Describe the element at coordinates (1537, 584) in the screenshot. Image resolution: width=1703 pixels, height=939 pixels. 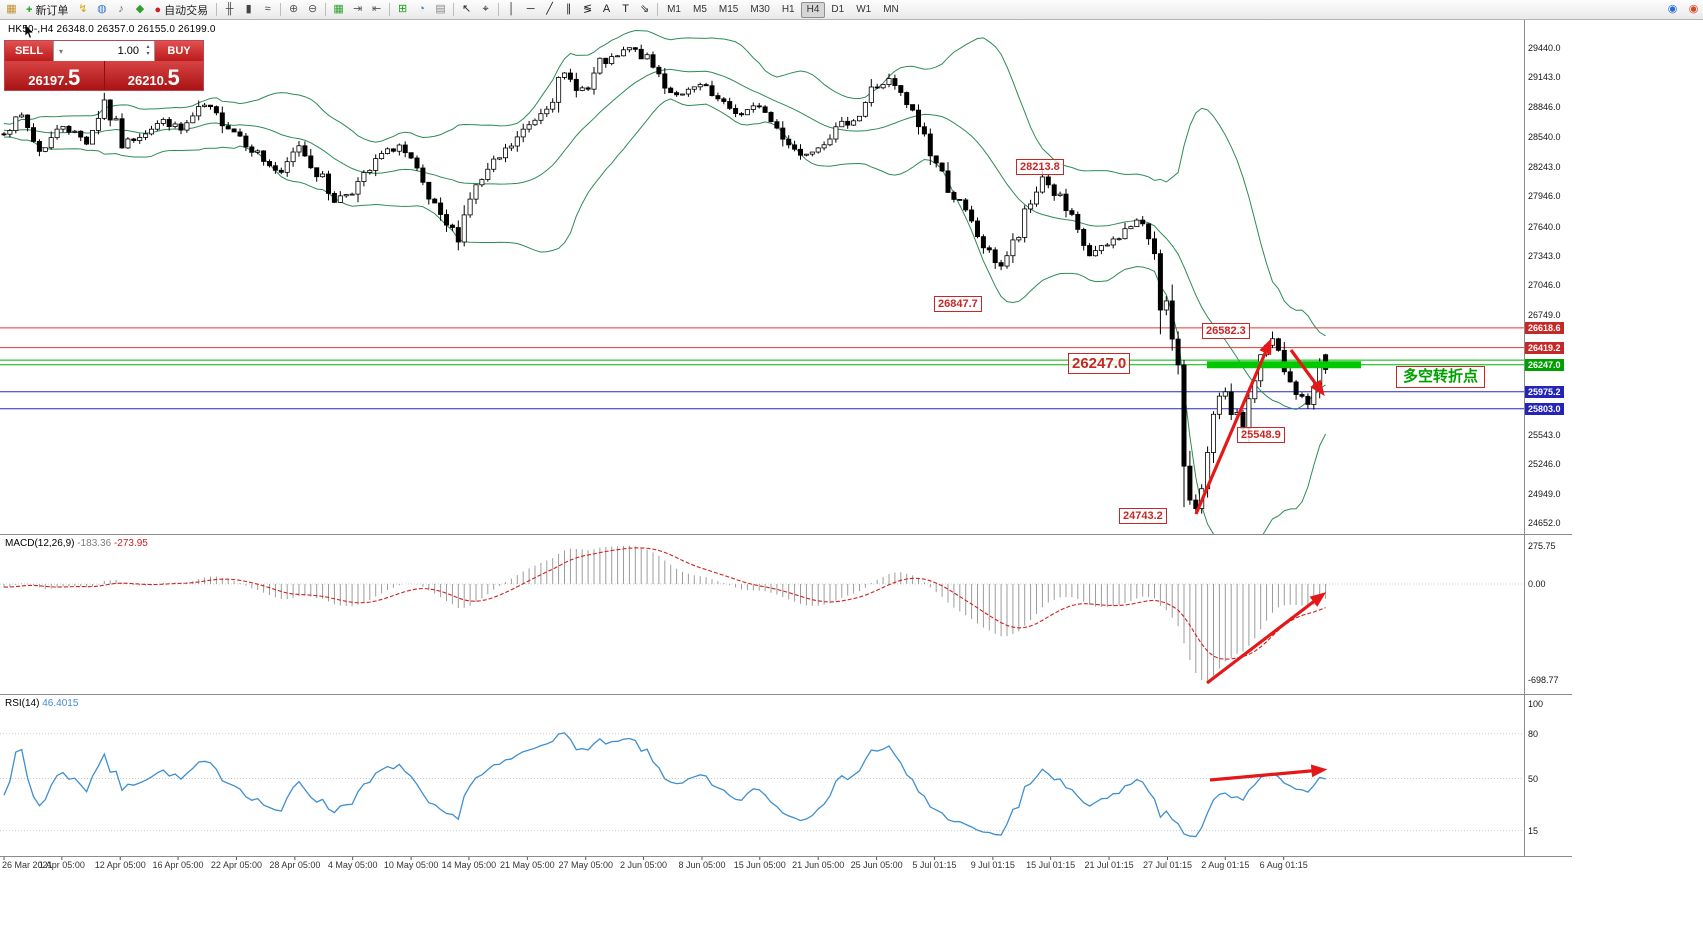
I see `macd-axis-label: 0.00` at that location.